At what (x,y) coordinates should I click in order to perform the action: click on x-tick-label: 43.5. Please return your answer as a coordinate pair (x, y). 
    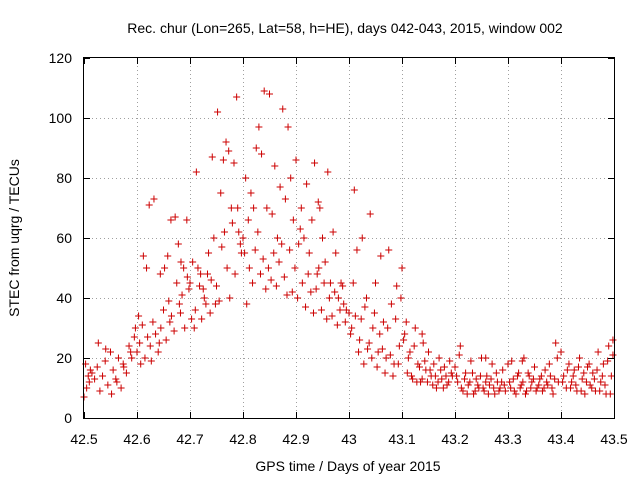
    Looking at the image, I should click on (613, 439).